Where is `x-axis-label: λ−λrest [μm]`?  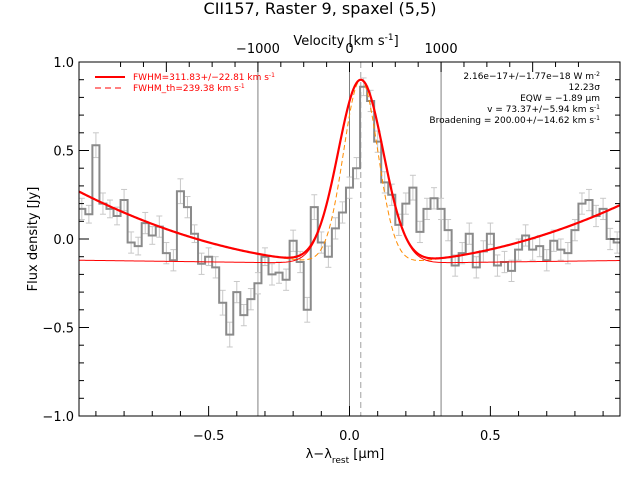 x-axis-label: λ−λrest [μm] is located at coordinates (345, 456).